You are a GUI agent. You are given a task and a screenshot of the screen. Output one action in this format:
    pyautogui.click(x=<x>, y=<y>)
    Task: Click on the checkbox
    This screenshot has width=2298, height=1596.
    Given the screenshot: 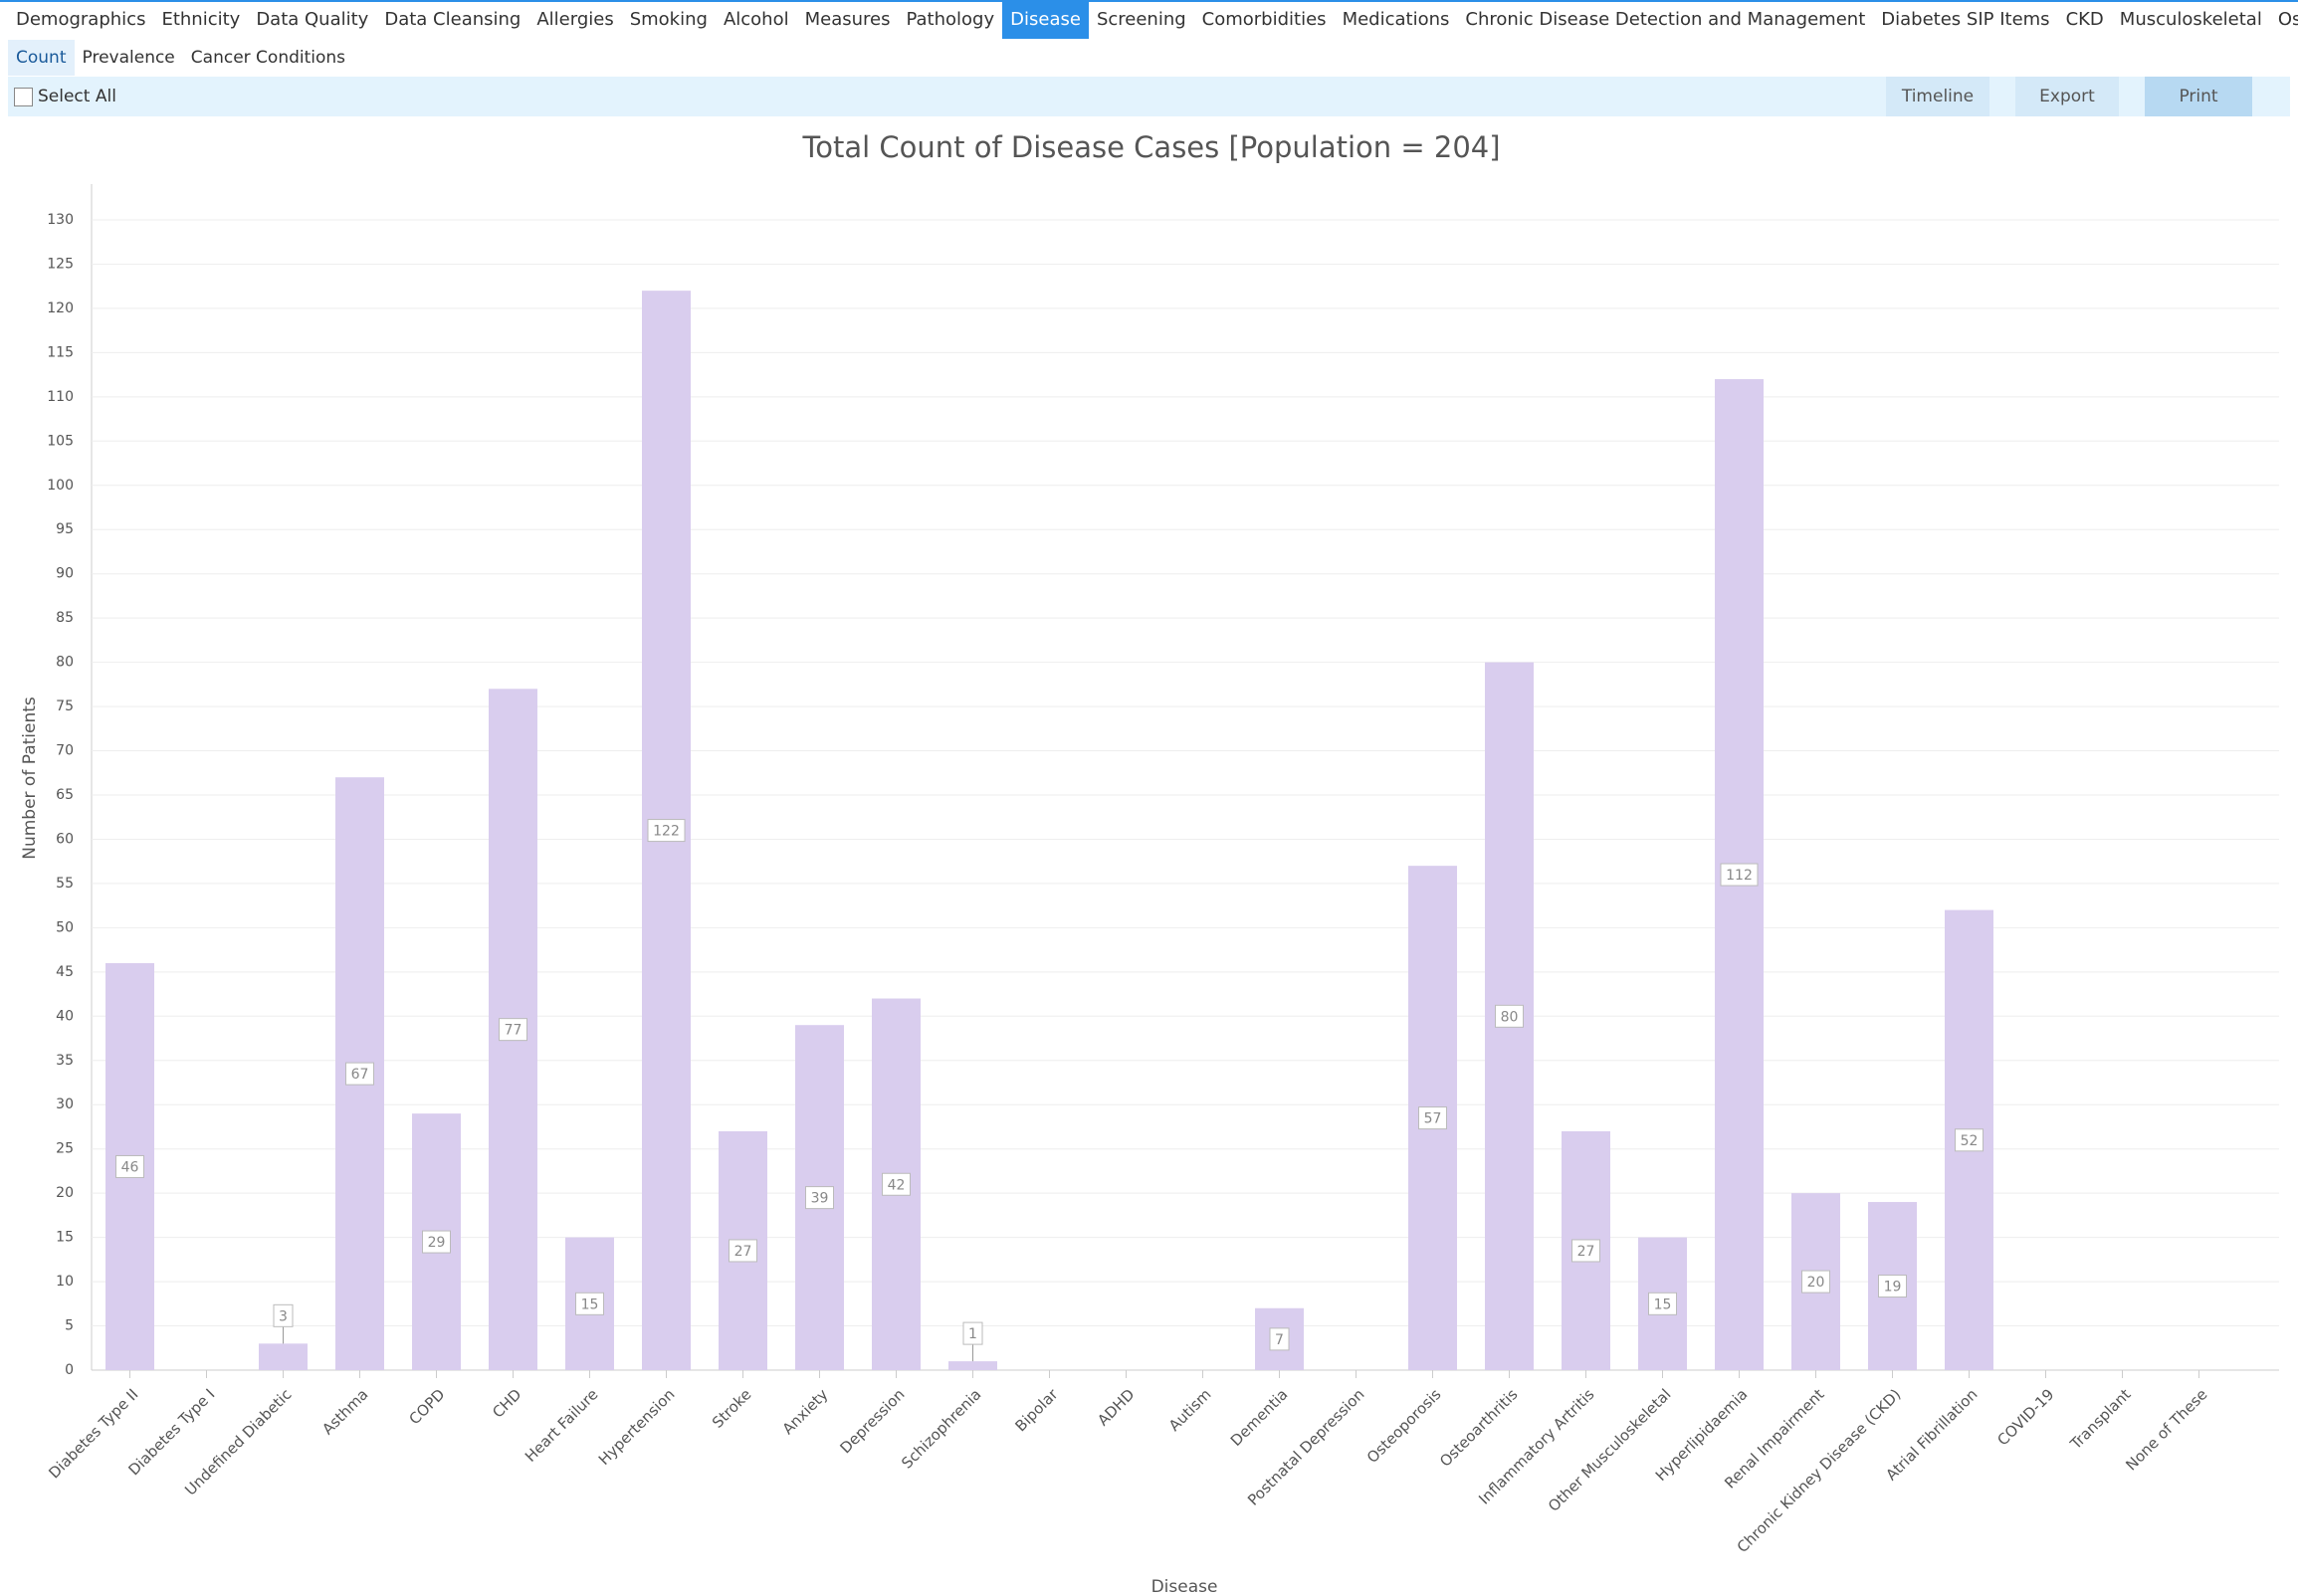 What is the action you would take?
    pyautogui.click(x=23, y=97)
    